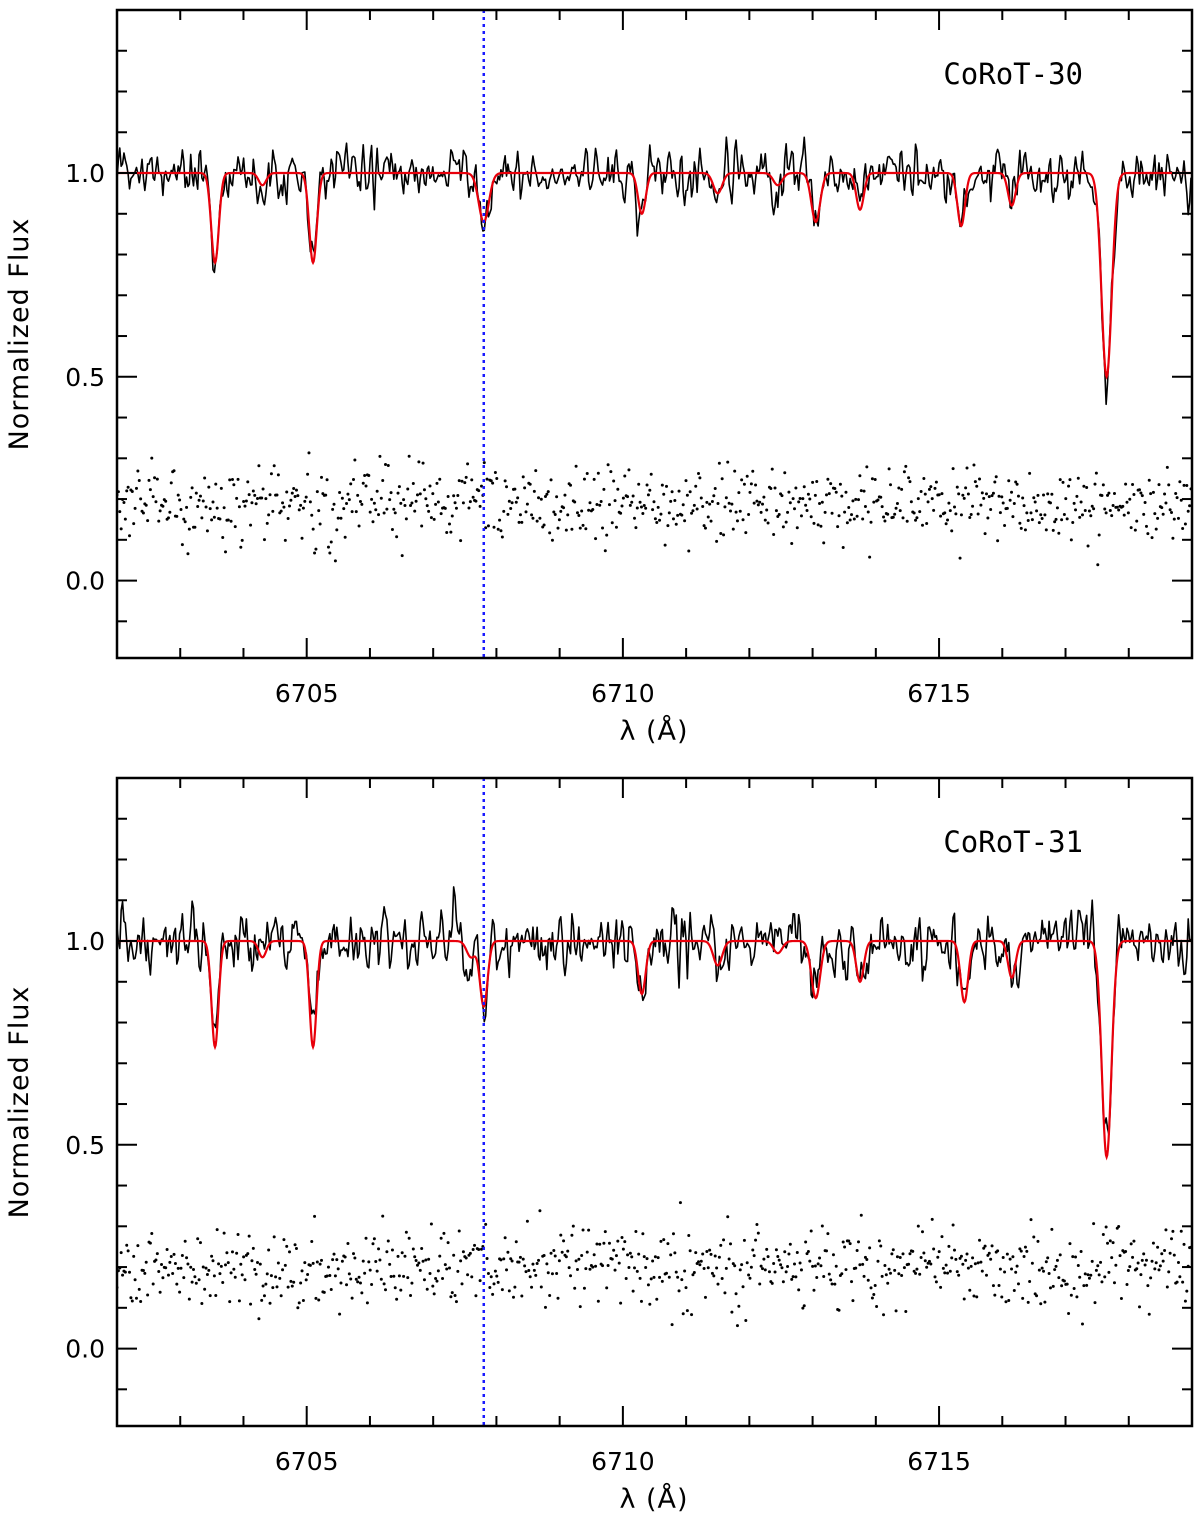 The height and width of the screenshot is (1526, 1200). Describe the element at coordinates (654, 1050) in the screenshot. I see `model-spectrum-line` at that location.